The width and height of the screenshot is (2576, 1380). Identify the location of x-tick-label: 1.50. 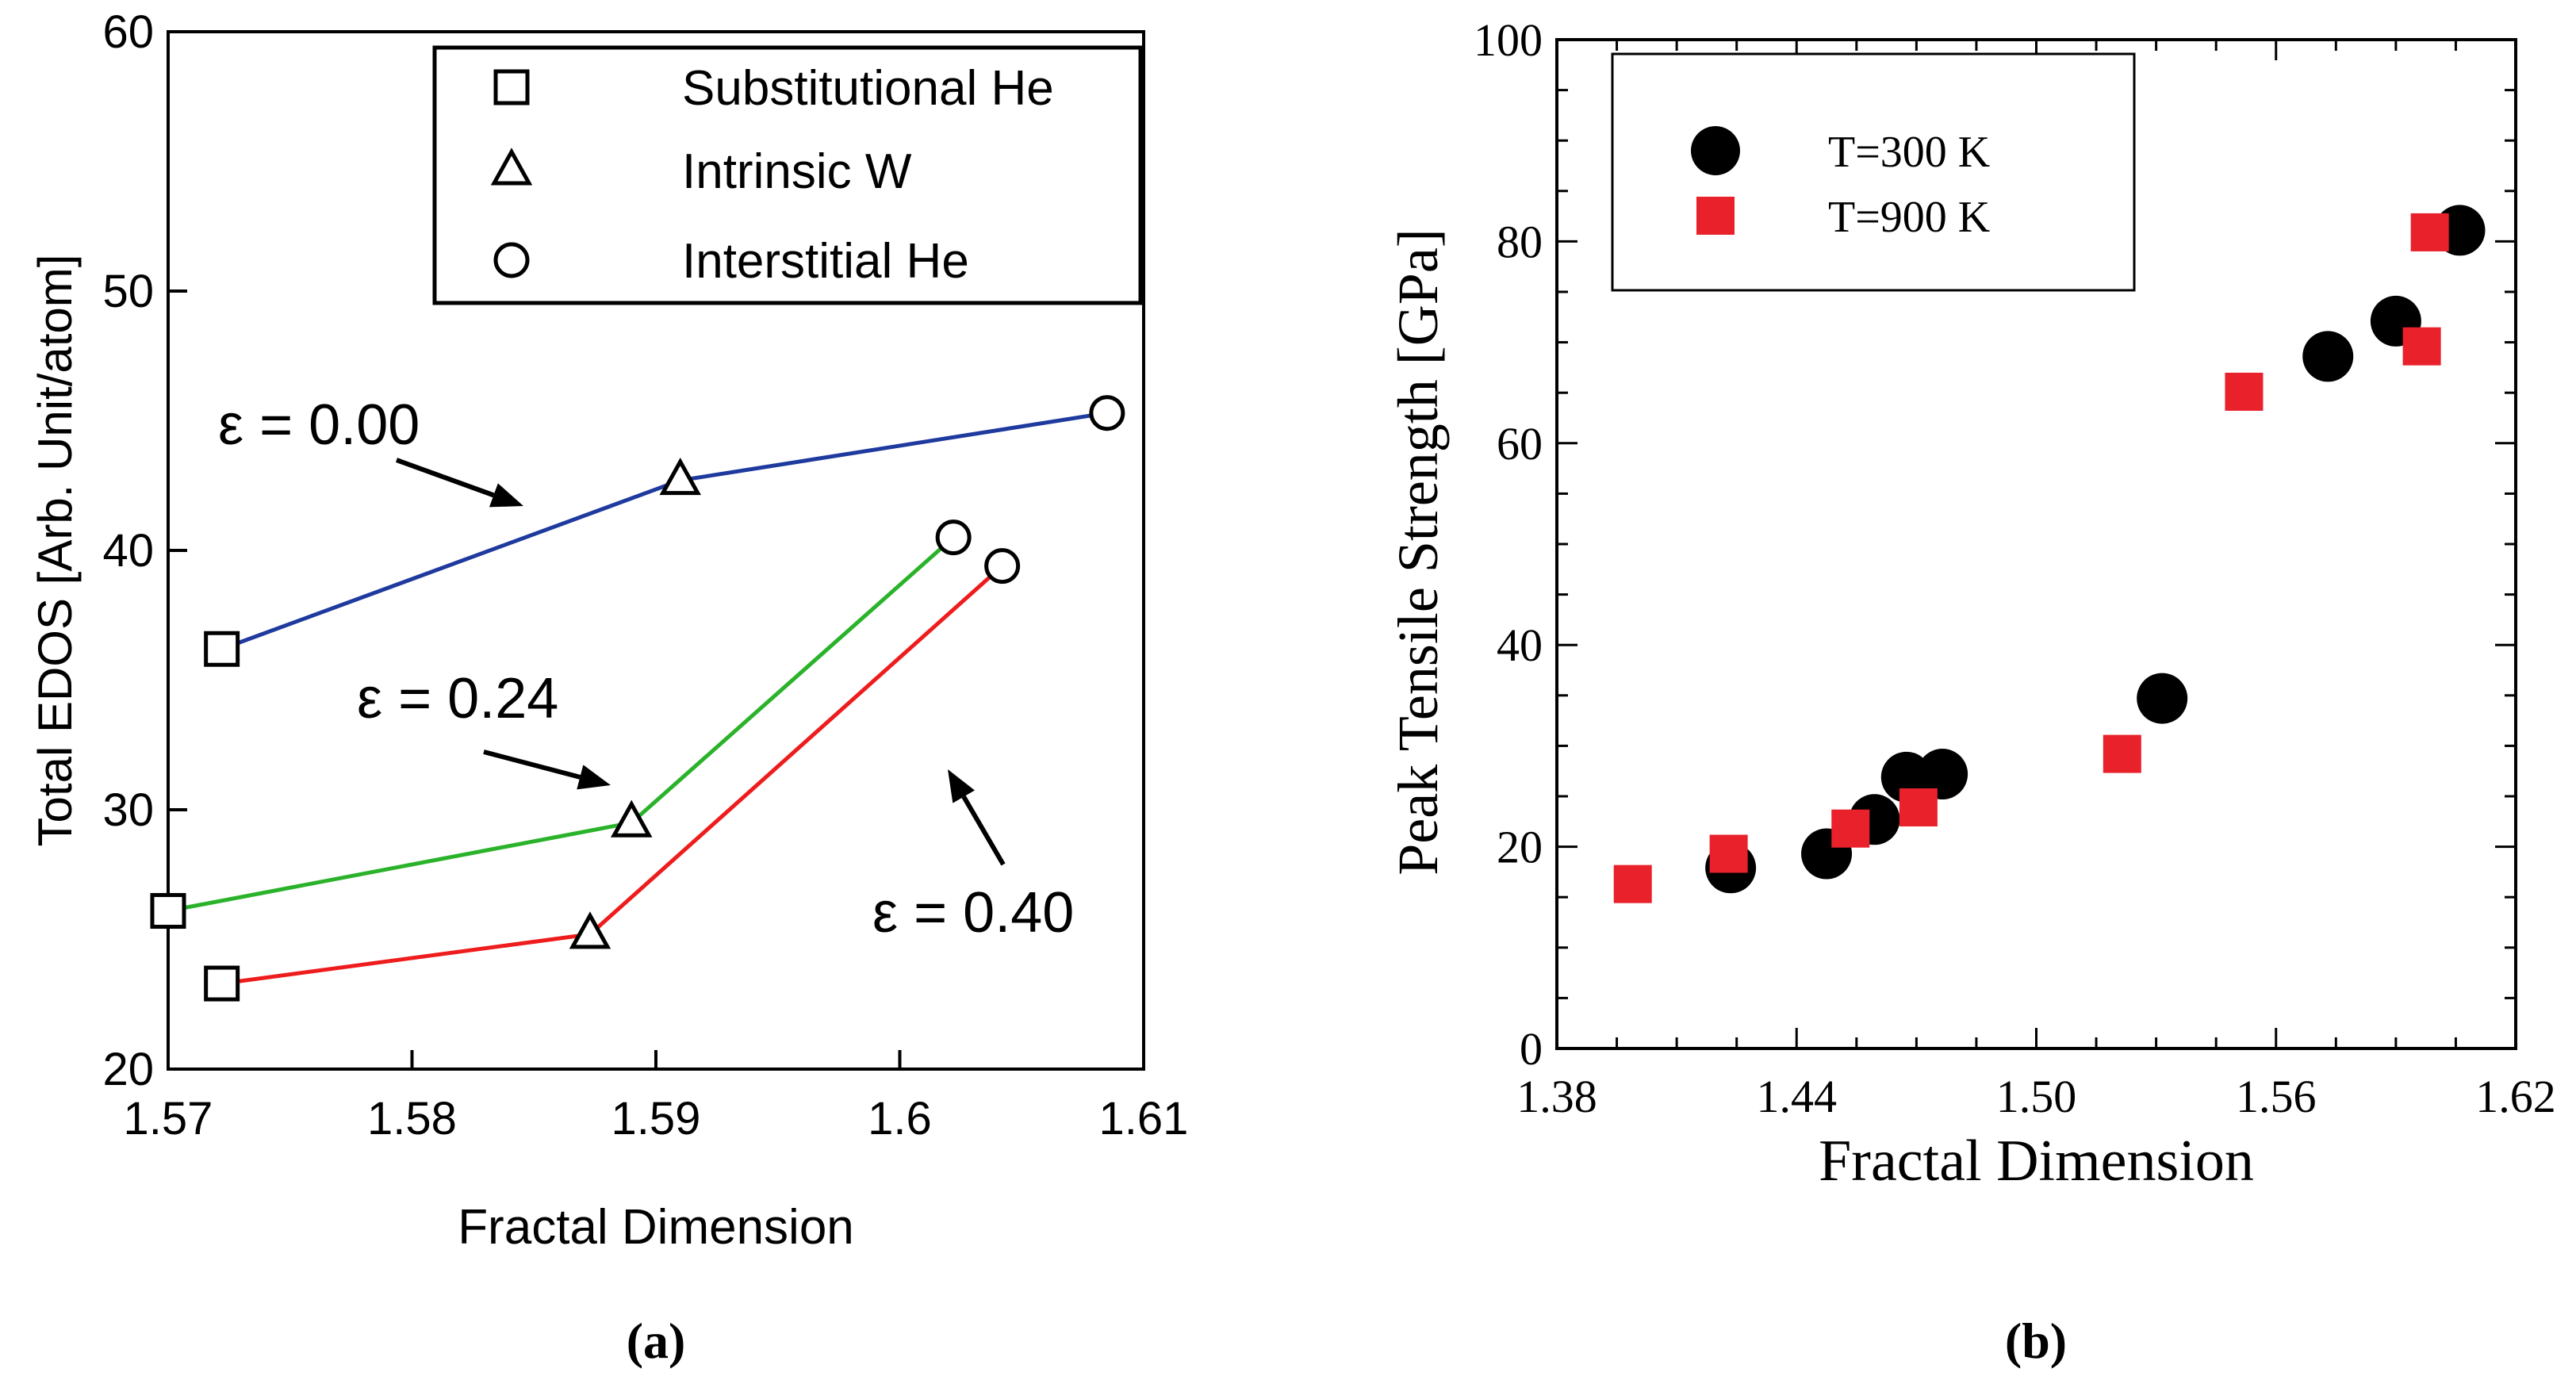
(2037, 1096).